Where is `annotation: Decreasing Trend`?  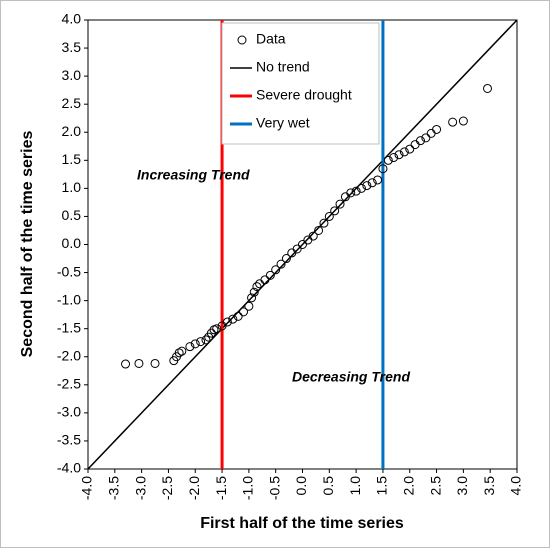
annotation: Decreasing Trend is located at coordinates (351, 377).